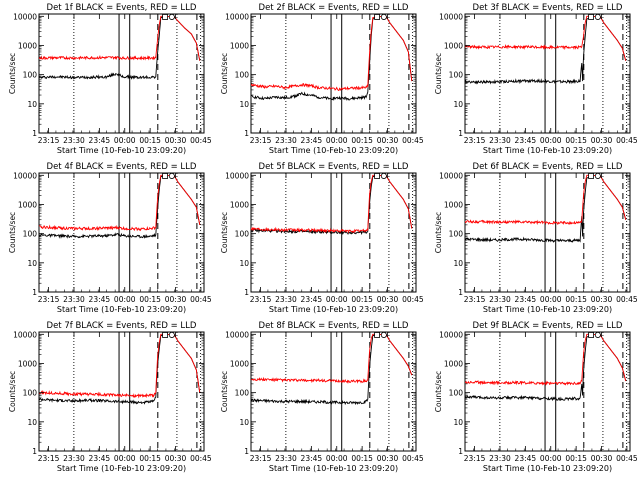 This screenshot has height=480, width=640. What do you see at coordinates (334, 167) in the screenshot?
I see `panel-title: Det 5f BLACK = Events, RED = LLD` at bounding box center [334, 167].